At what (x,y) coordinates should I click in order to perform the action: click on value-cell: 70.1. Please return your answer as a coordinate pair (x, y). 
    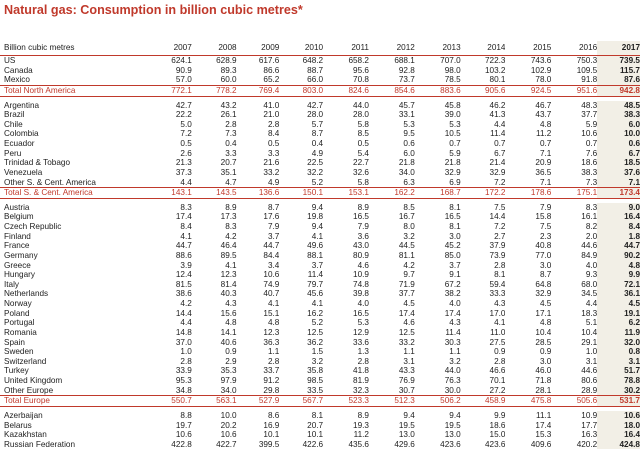
    Looking at the image, I should click on (497, 380).